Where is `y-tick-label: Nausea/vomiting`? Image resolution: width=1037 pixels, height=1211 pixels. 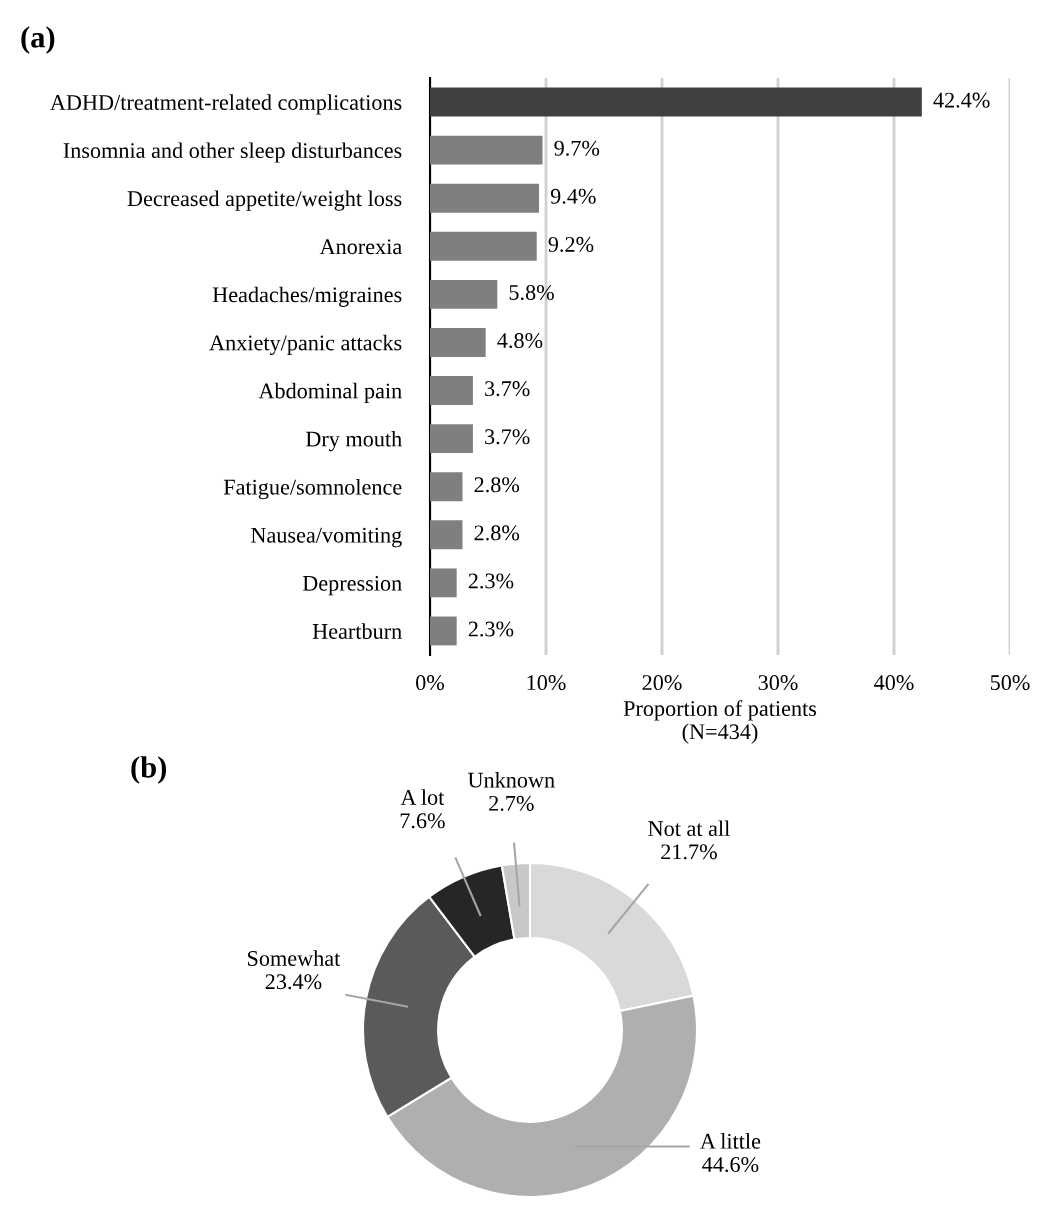 y-tick-label: Nausea/vomiting is located at coordinates (326, 537).